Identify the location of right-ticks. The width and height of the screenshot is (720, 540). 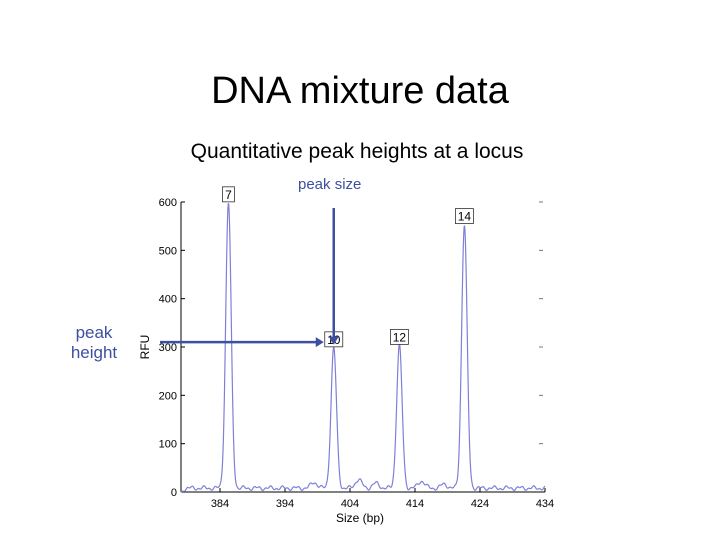
(541, 323).